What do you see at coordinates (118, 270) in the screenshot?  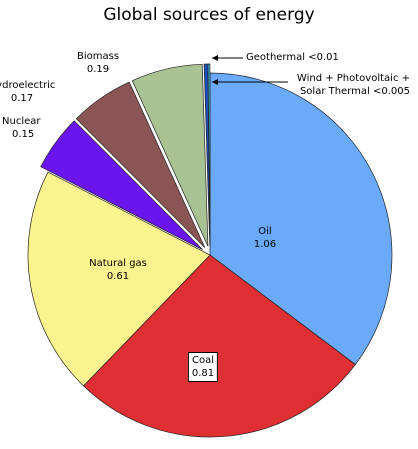 I see `slice-label: Natural gas 0.61` at bounding box center [118, 270].